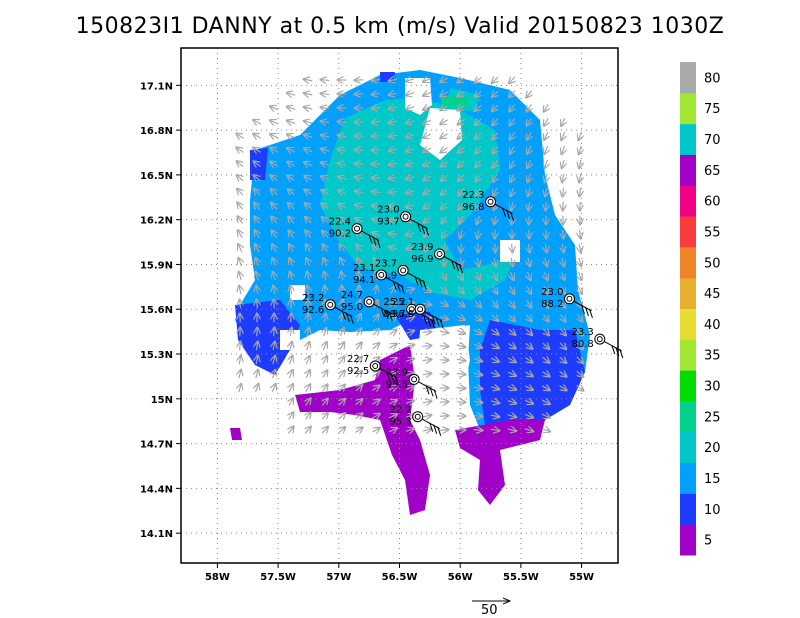 This screenshot has height=618, width=800. I want to click on lon-tick-label: 55W, so click(581, 577).